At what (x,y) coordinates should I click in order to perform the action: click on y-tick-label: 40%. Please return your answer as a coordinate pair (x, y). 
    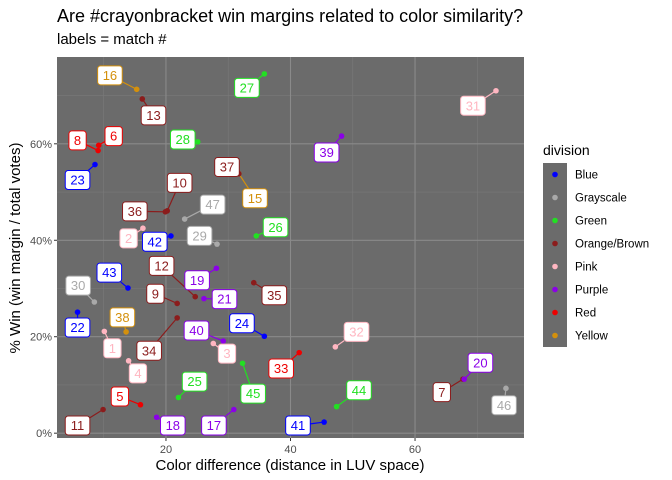
    Looking at the image, I should click on (41, 241).